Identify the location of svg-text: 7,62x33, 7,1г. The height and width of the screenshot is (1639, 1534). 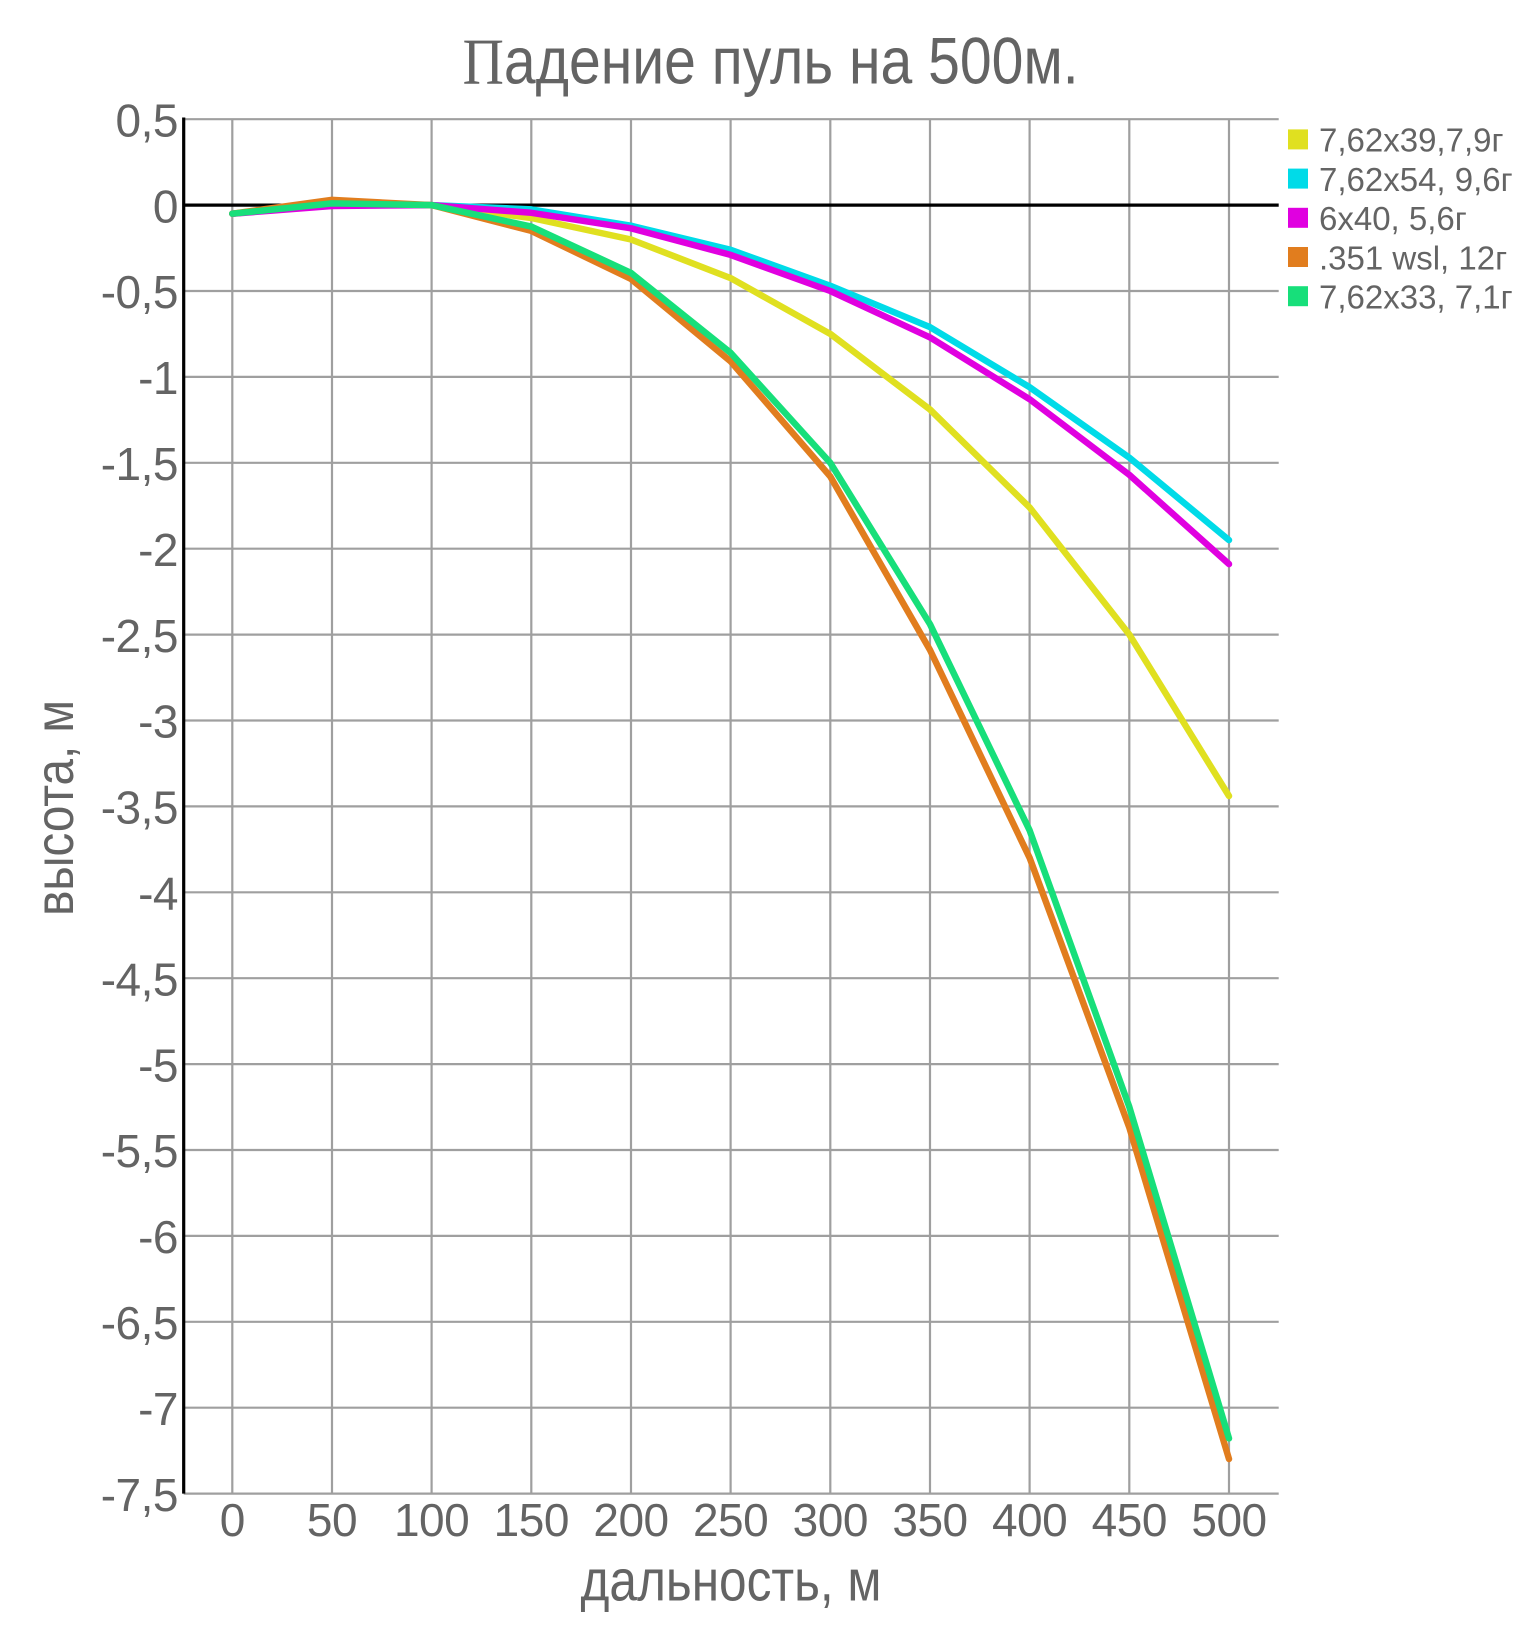
(1416, 297).